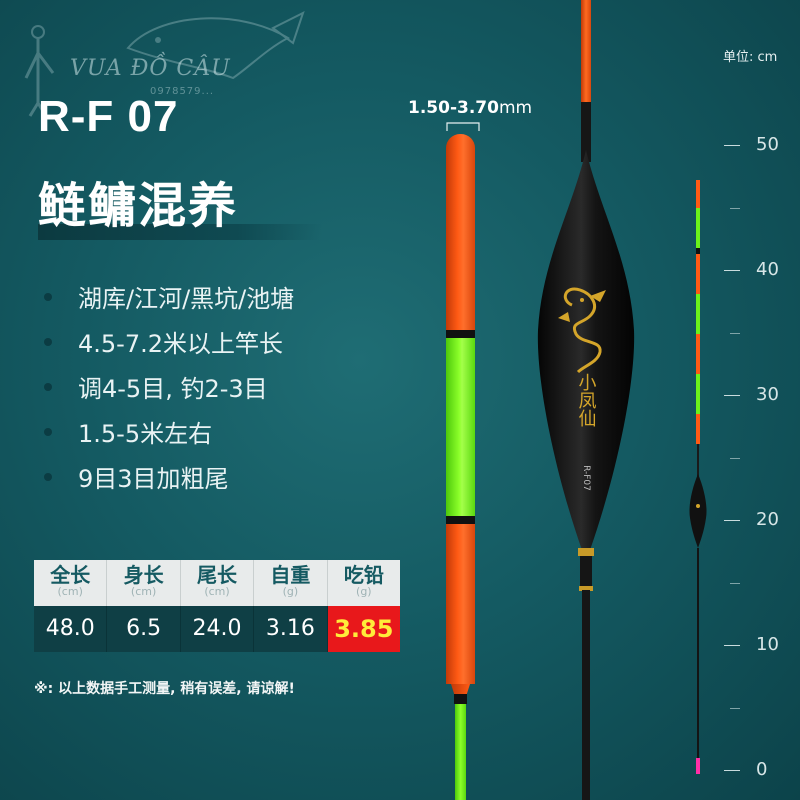 The width and height of the screenshot is (800, 800). What do you see at coordinates (150, 68) in the screenshot?
I see `watermark-brand: VUA ĐỒ CÂU` at bounding box center [150, 68].